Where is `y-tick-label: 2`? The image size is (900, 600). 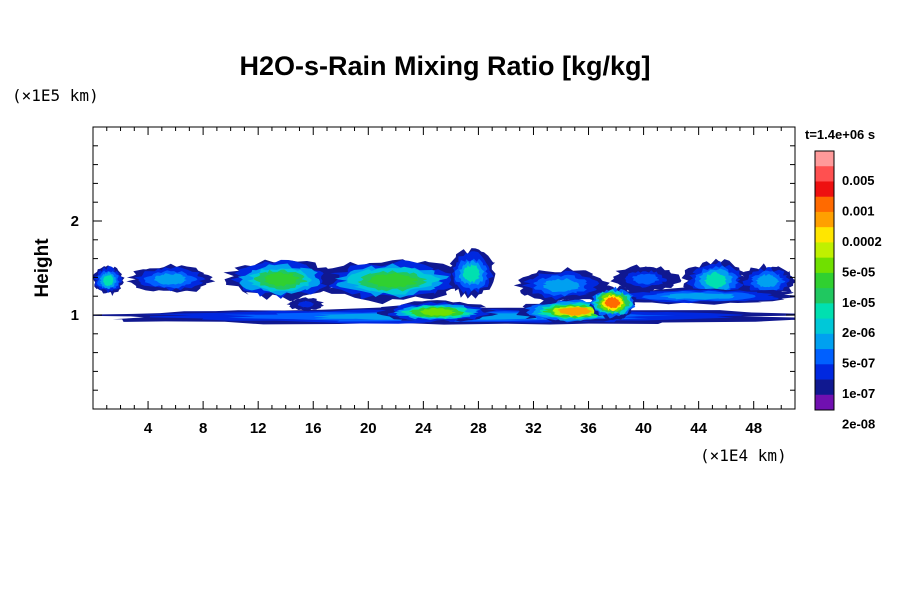
y-tick-label: 2 is located at coordinates (75, 221).